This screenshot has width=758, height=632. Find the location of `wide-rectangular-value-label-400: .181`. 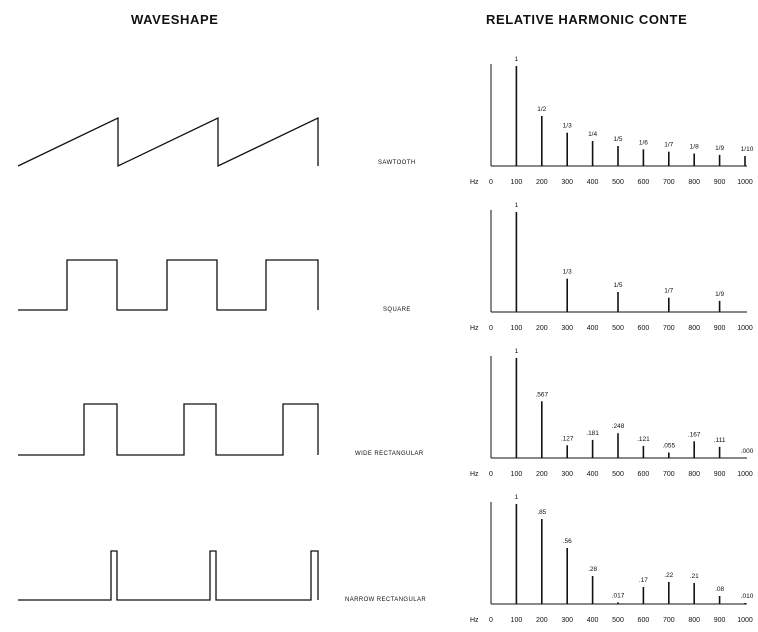

wide-rectangular-value-label-400: .181 is located at coordinates (592, 433).